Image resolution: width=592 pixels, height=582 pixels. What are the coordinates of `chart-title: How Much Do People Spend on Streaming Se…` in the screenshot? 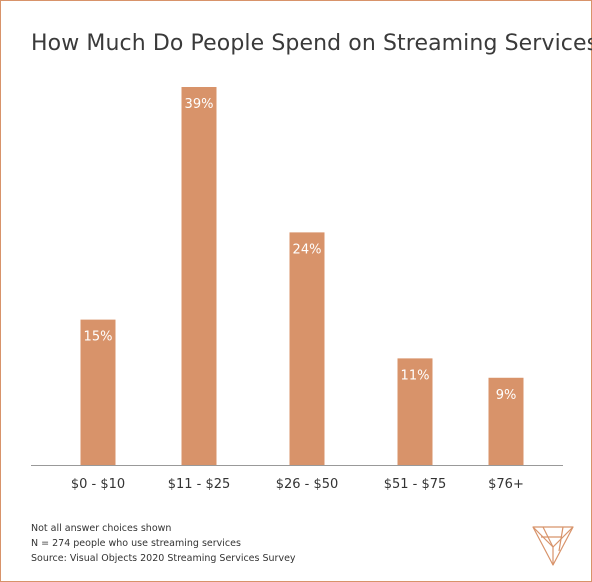 It's located at (311, 43).